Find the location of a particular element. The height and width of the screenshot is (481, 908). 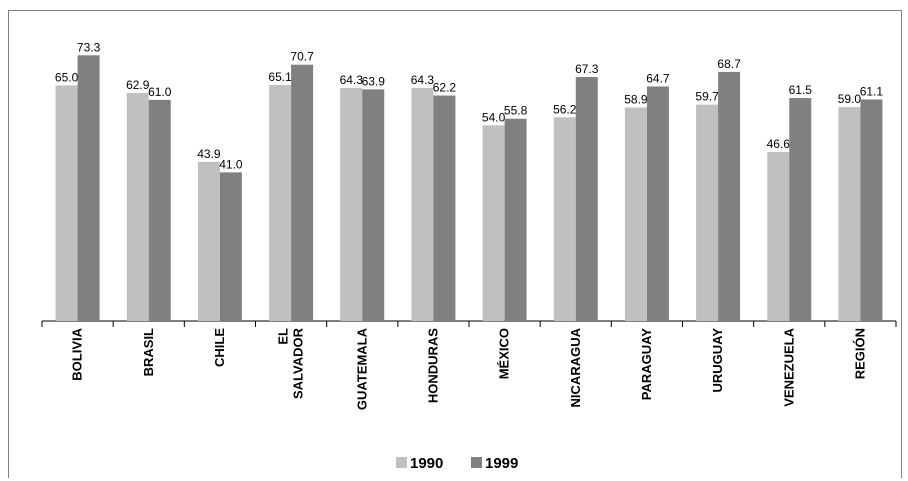

legend-label-1990: 1990 is located at coordinates (426, 463).